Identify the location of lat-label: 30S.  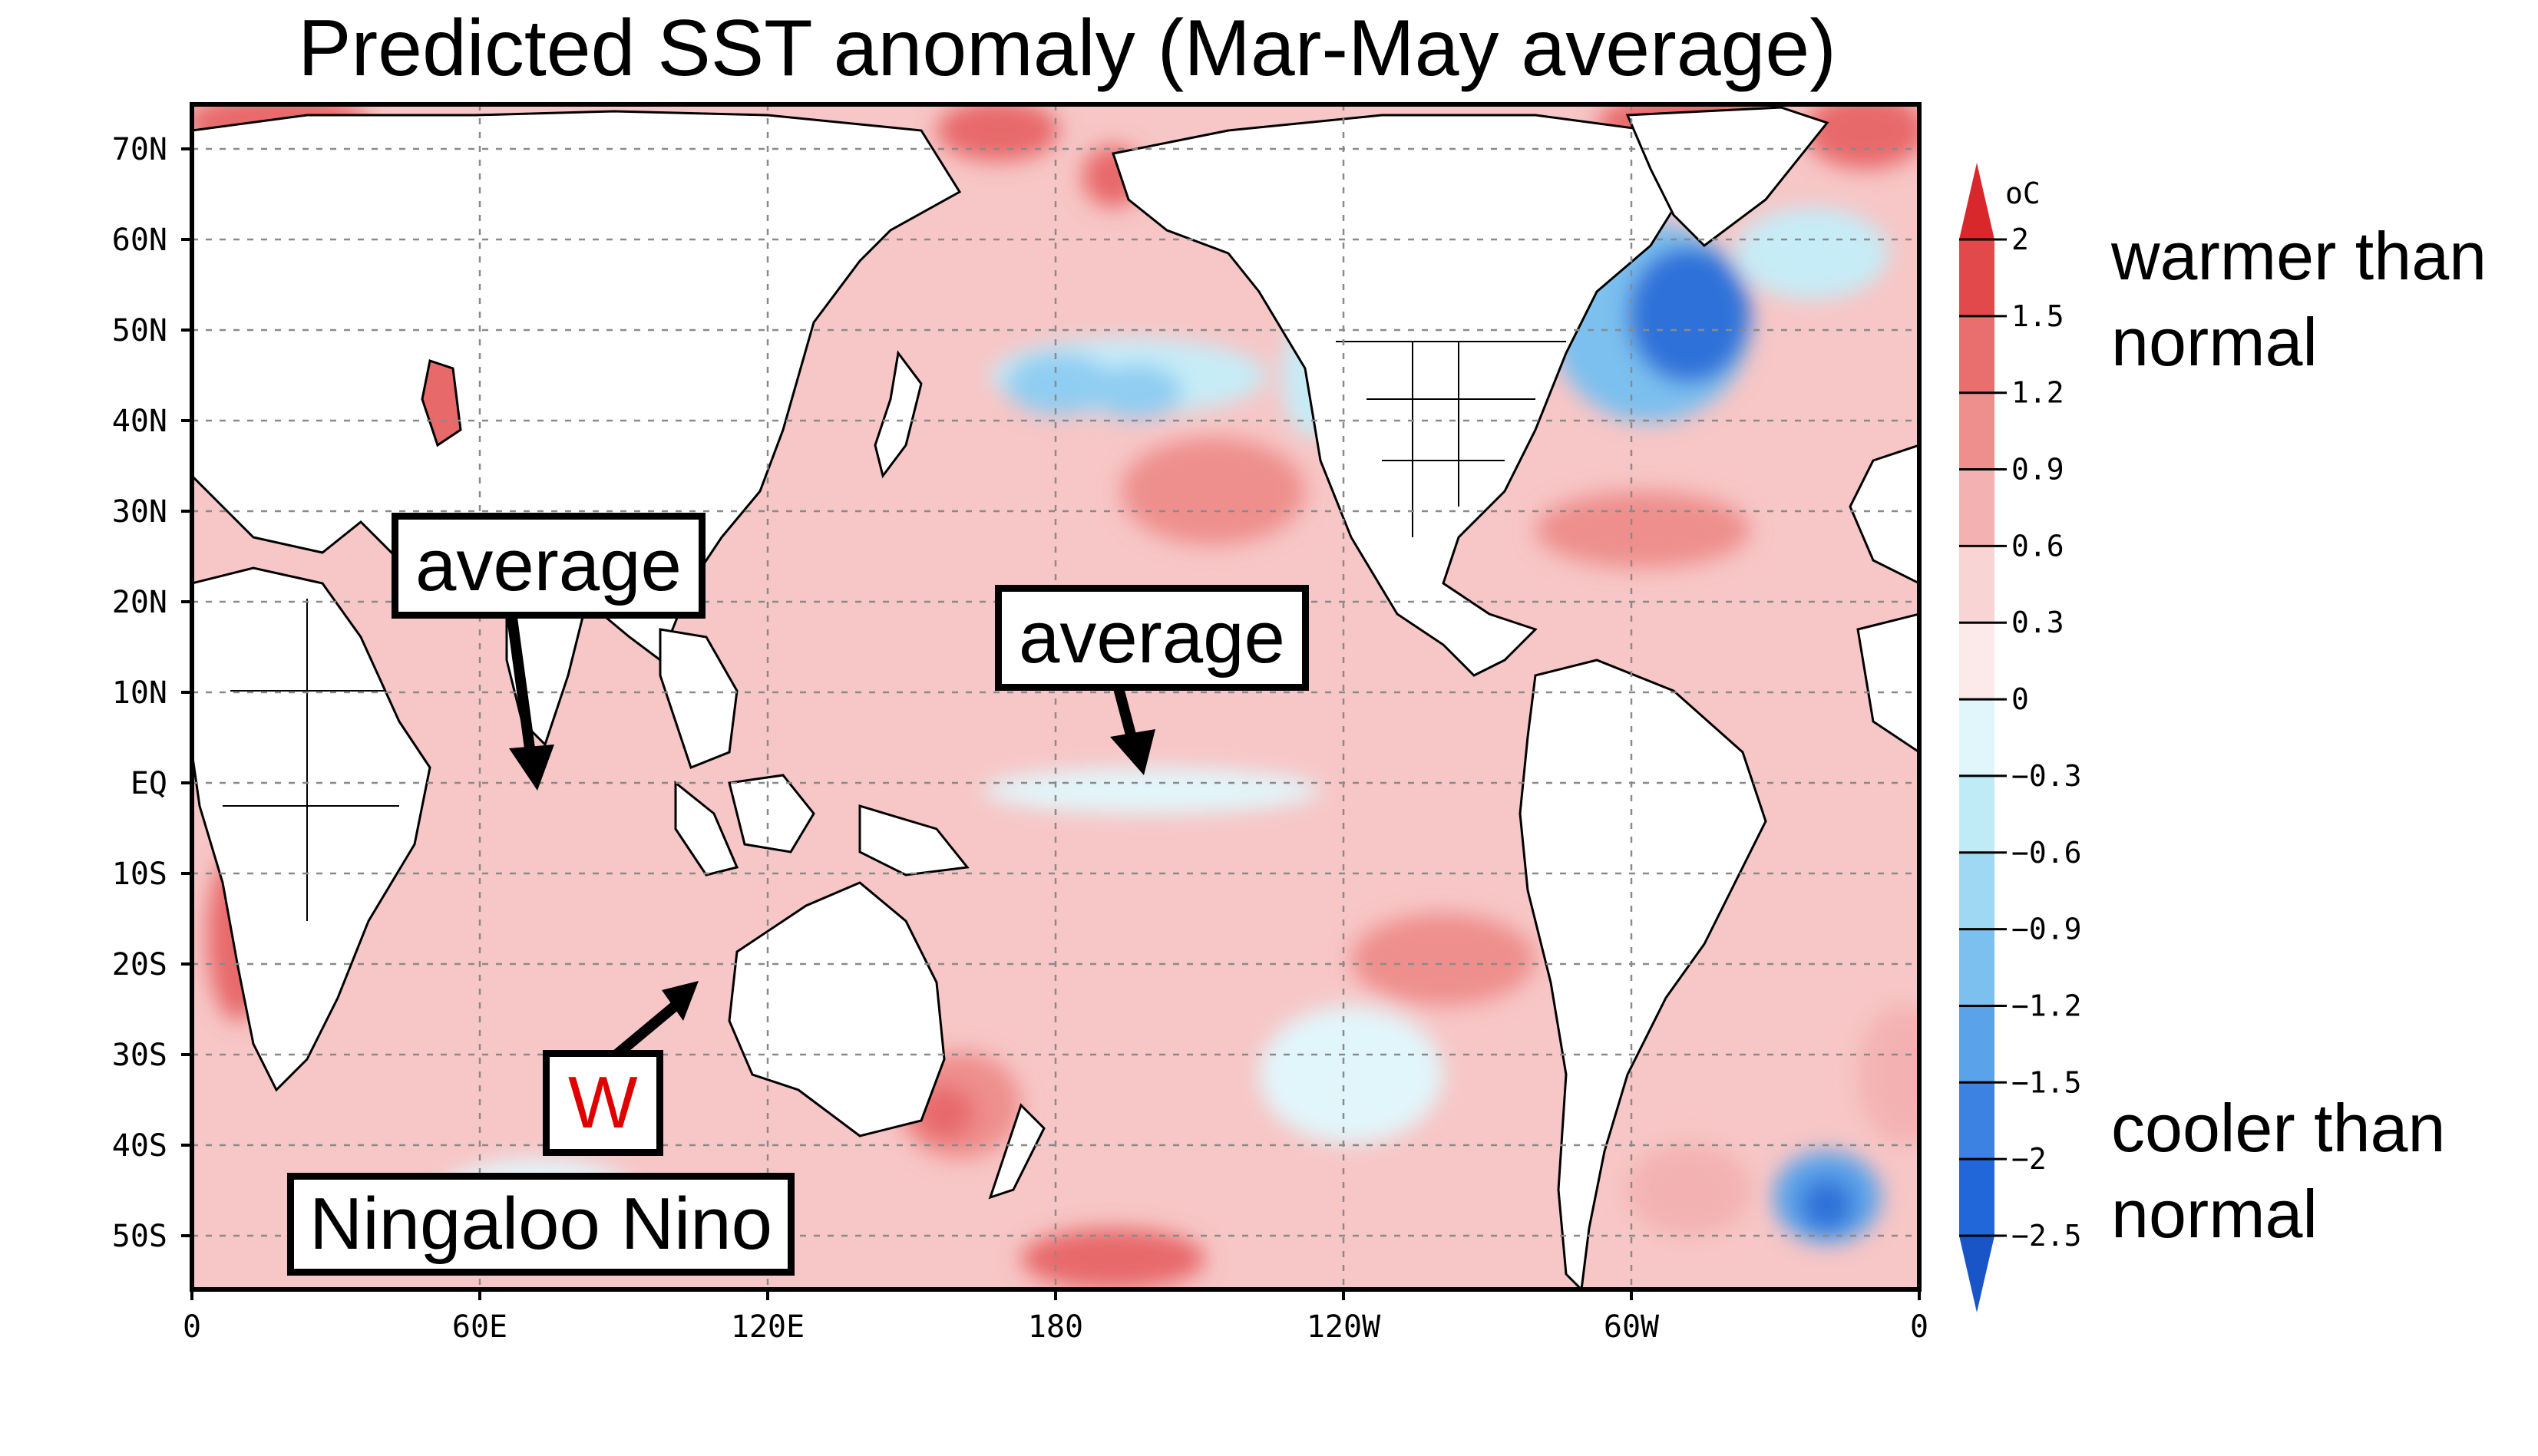
(139, 1056).